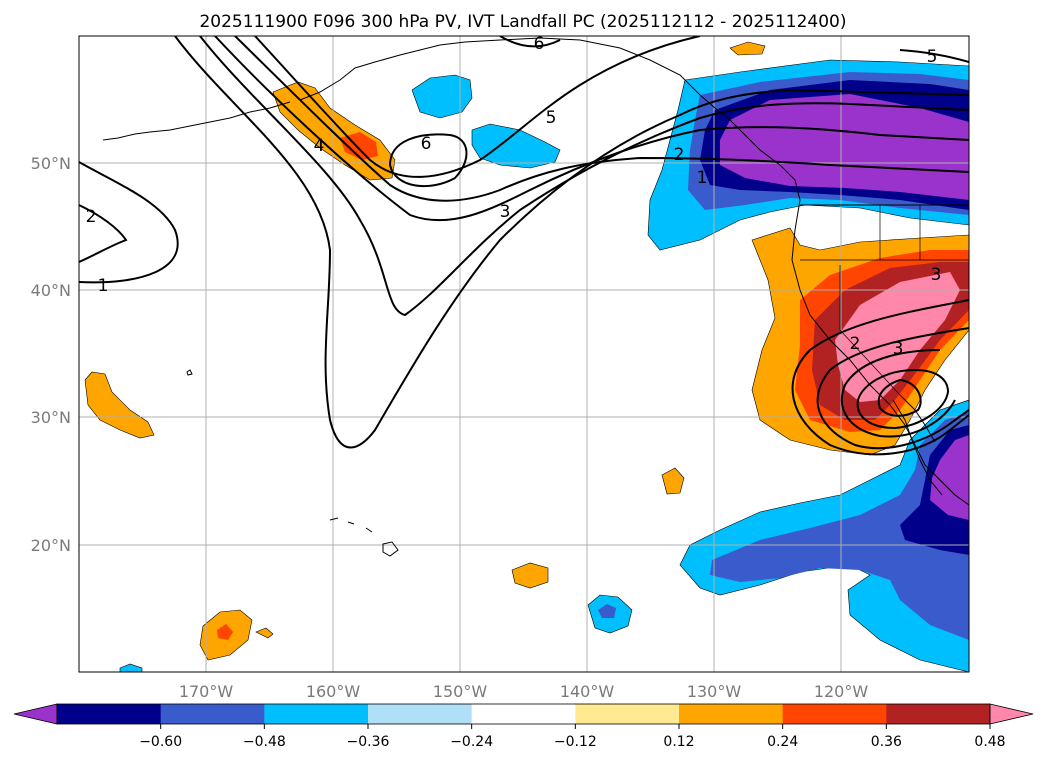  Describe the element at coordinates (364, 537) in the screenshot. I see `hawaii-islands` at that location.